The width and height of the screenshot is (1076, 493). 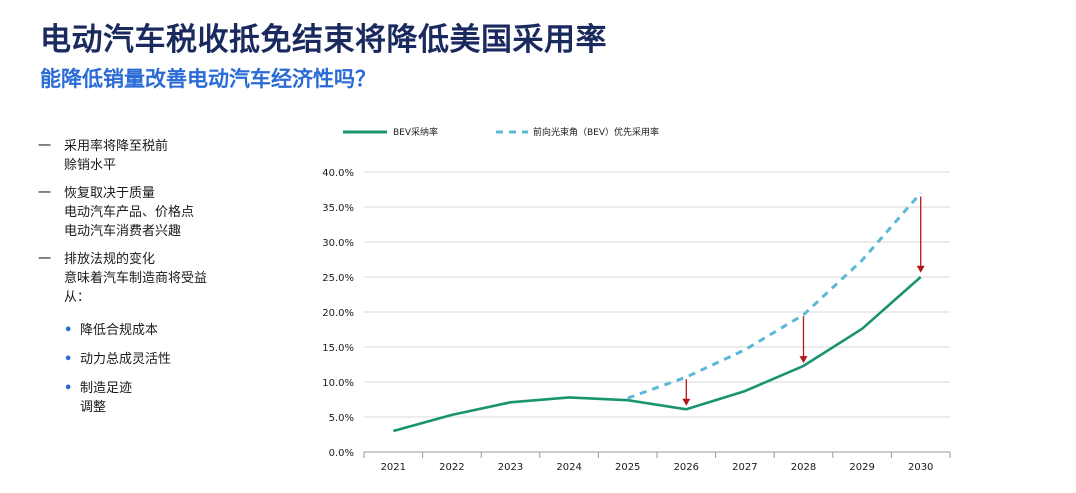 What do you see at coordinates (341, 453) in the screenshot?
I see `y-tick-label: 0.0%` at bounding box center [341, 453].